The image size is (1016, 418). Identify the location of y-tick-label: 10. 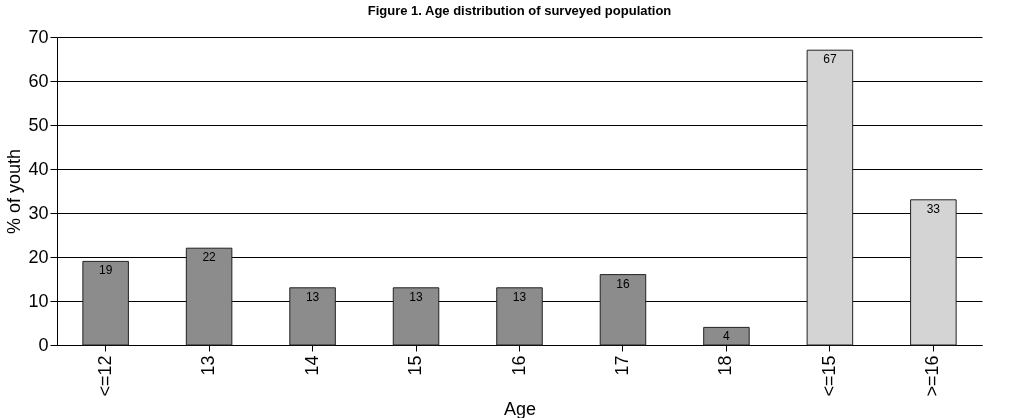
(38, 300).